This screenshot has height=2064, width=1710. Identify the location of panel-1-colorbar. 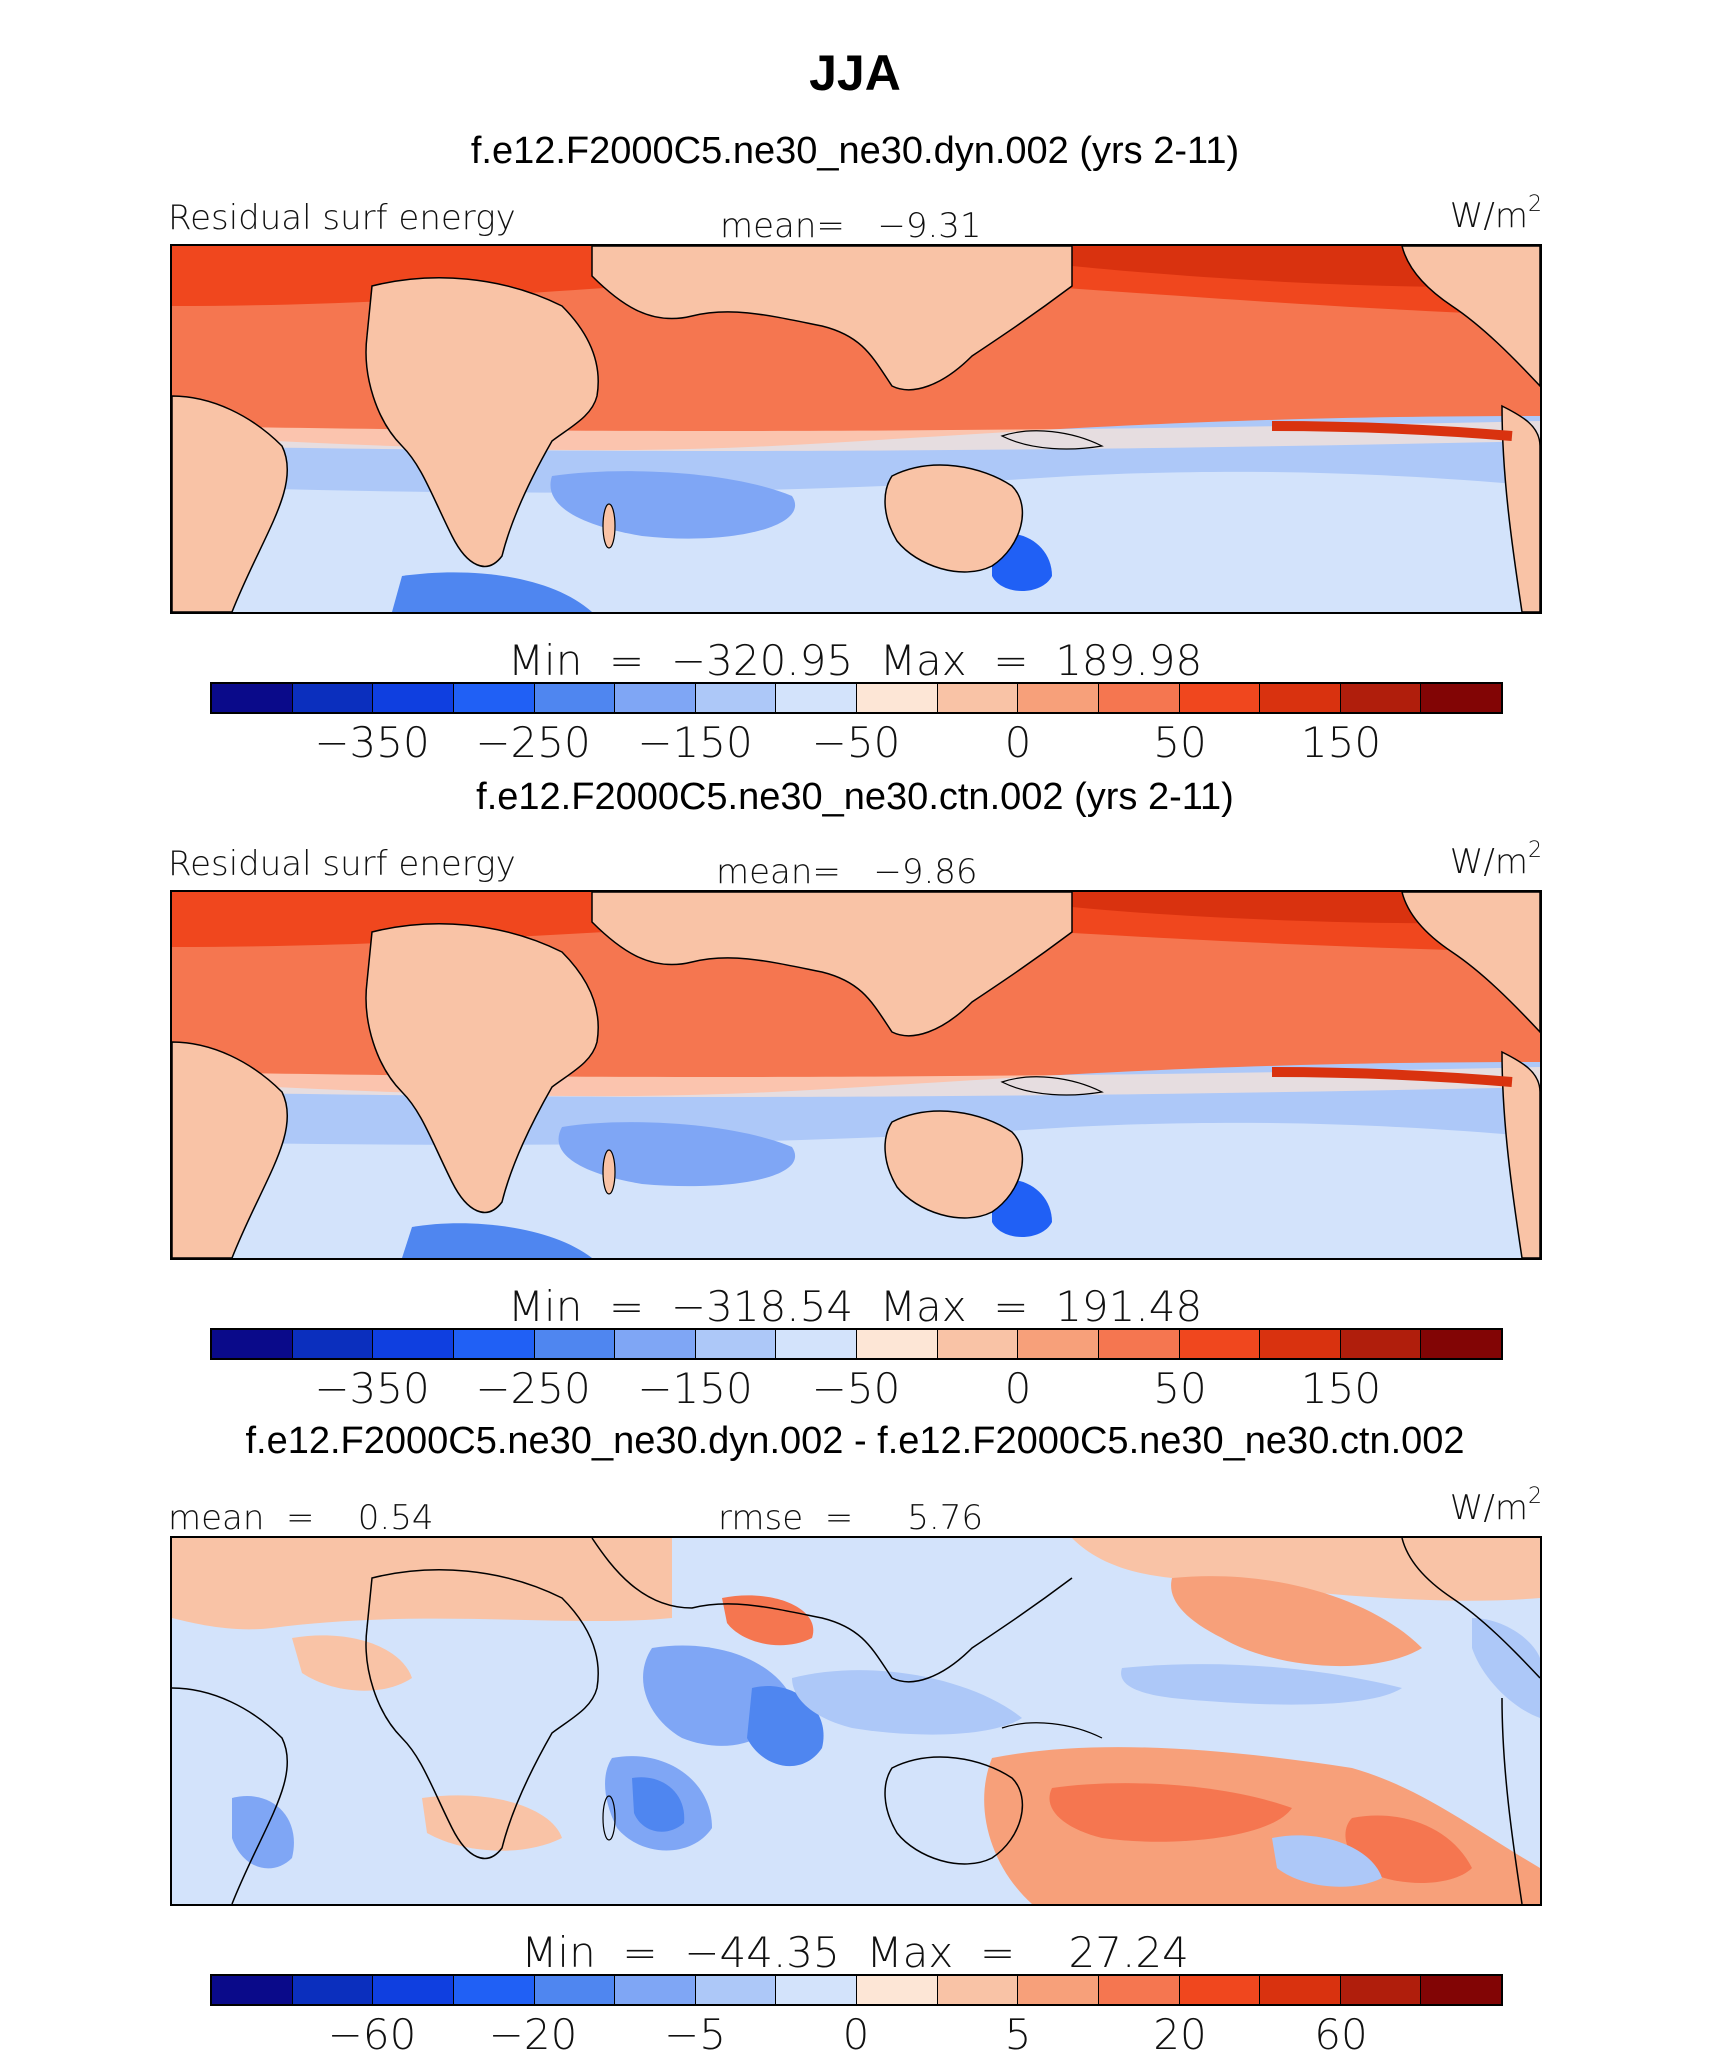
(856, 698).